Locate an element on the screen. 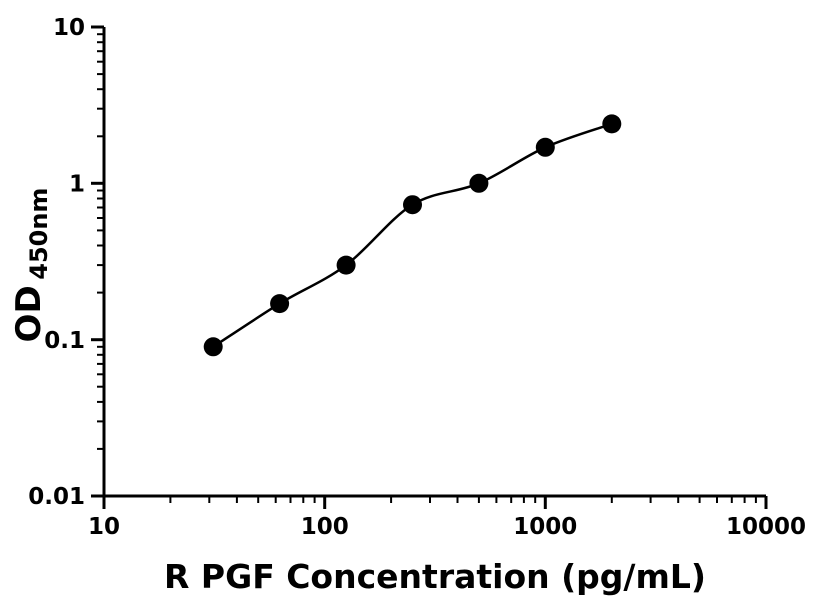 The width and height of the screenshot is (816, 612). x-tick-label: 10 is located at coordinates (104, 527).